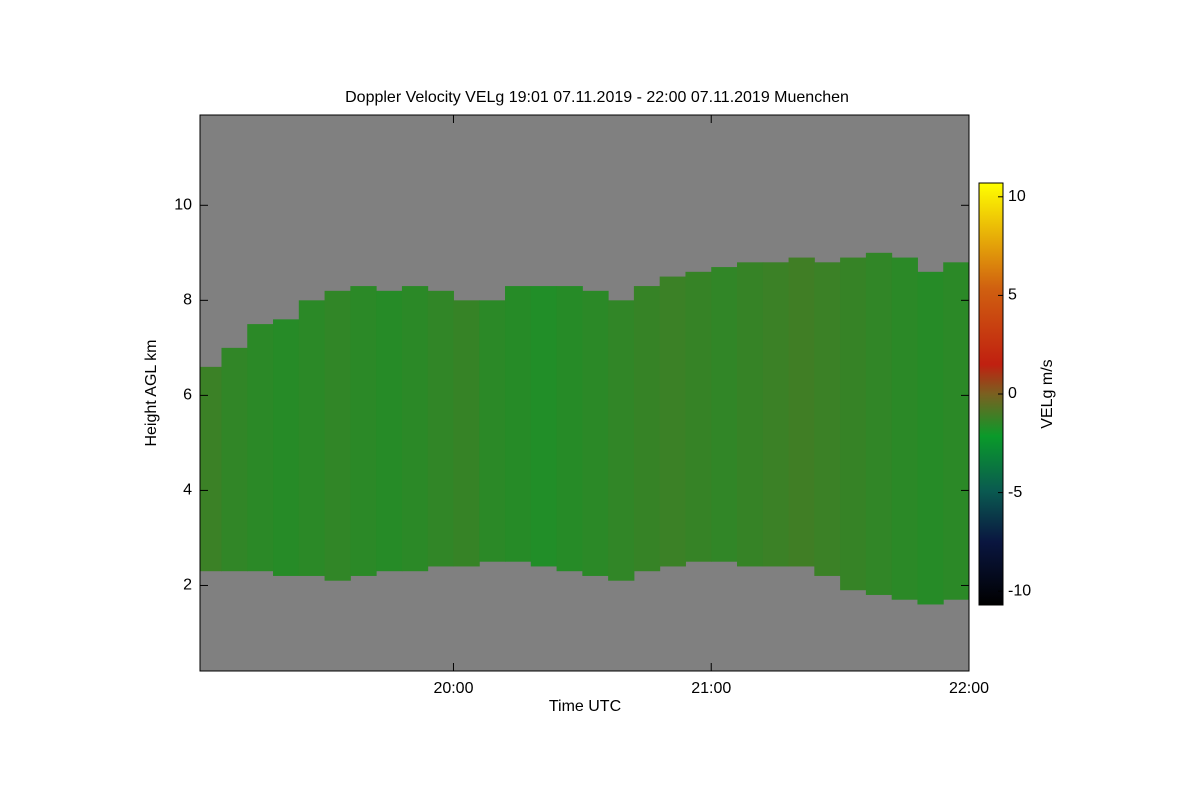 The height and width of the screenshot is (800, 1200). What do you see at coordinates (1017, 196) in the screenshot?
I see `colorbar-tick-label: 10` at bounding box center [1017, 196].